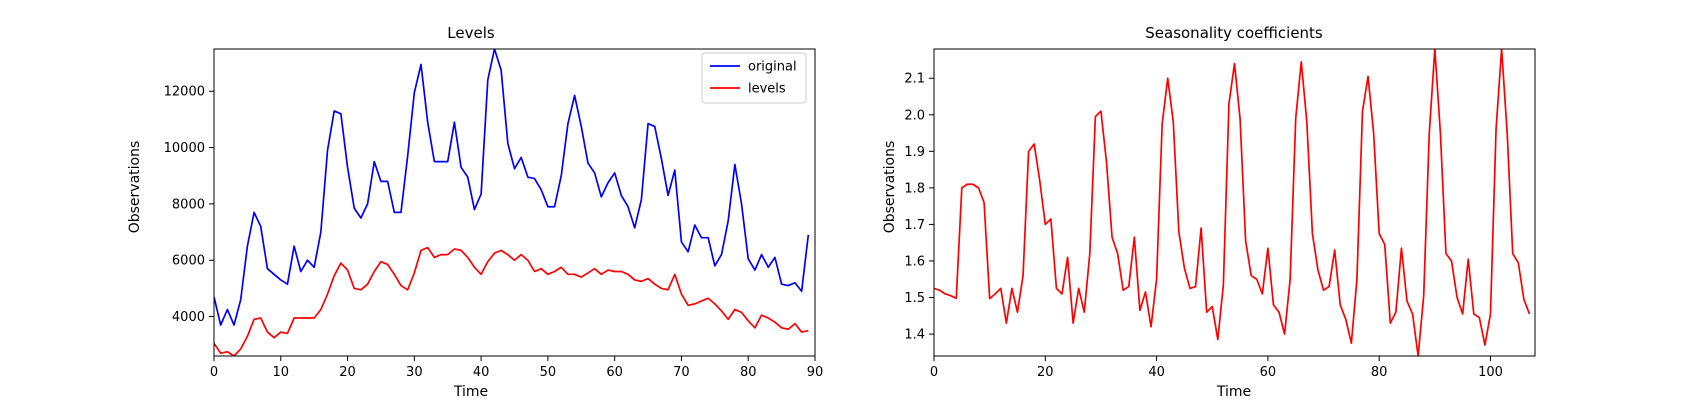  Describe the element at coordinates (471, 33) in the screenshot. I see `chart-title: Levels` at that location.